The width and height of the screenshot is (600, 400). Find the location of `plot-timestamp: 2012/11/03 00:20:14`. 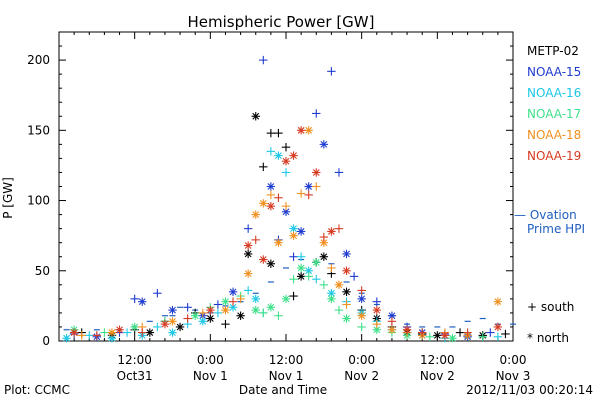

plot-timestamp: 2012/11/03 00:20:14 is located at coordinates (529, 390).